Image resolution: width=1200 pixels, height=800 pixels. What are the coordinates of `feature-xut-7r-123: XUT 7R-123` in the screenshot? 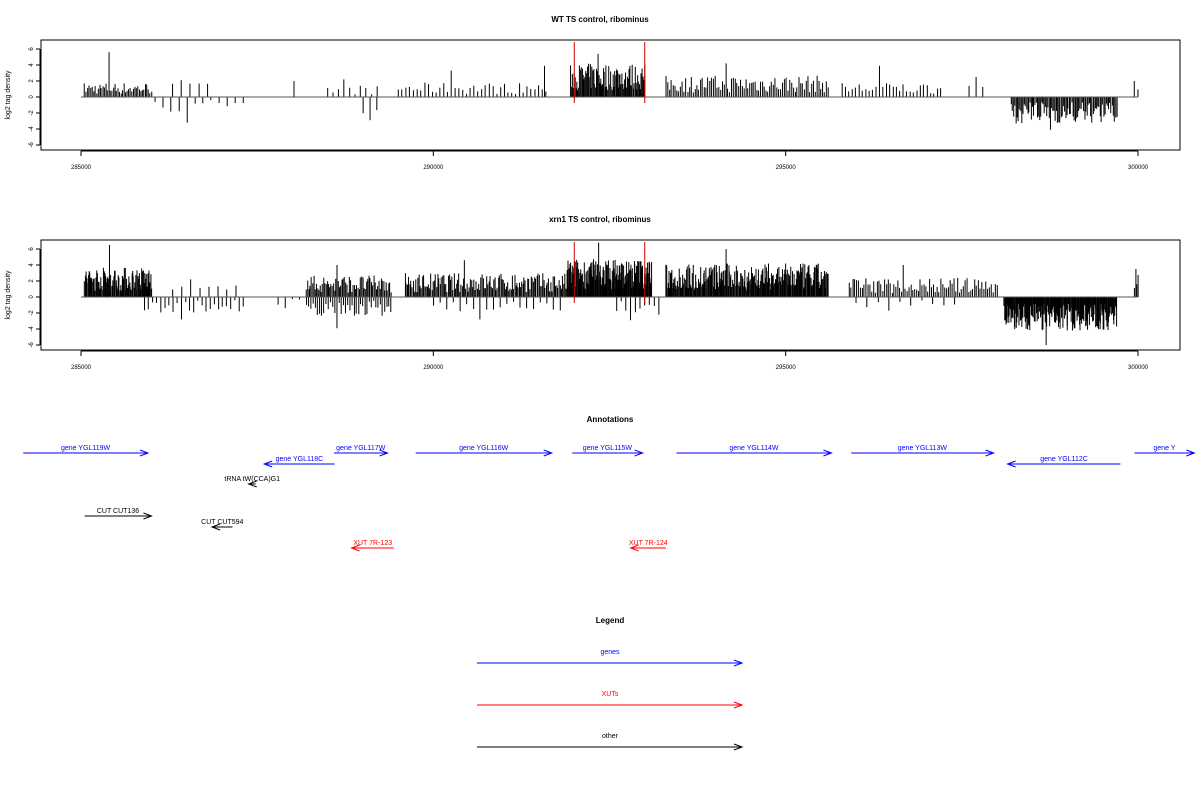 It's located at (372, 546).